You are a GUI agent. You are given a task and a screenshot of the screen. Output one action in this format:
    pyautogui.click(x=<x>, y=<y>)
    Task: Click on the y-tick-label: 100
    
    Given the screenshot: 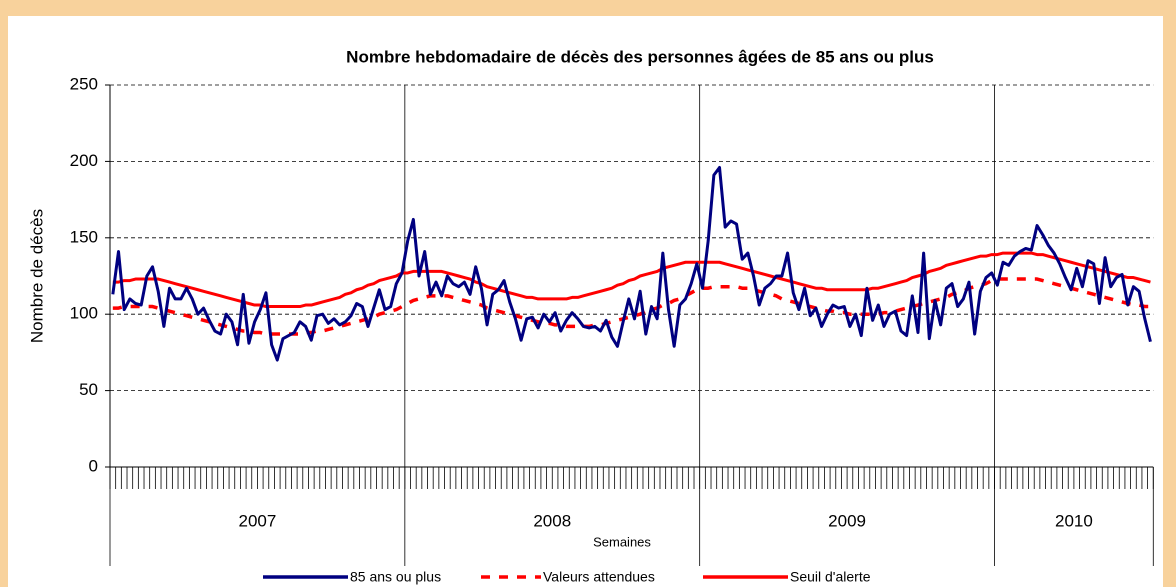 What is the action you would take?
    pyautogui.click(x=84, y=313)
    